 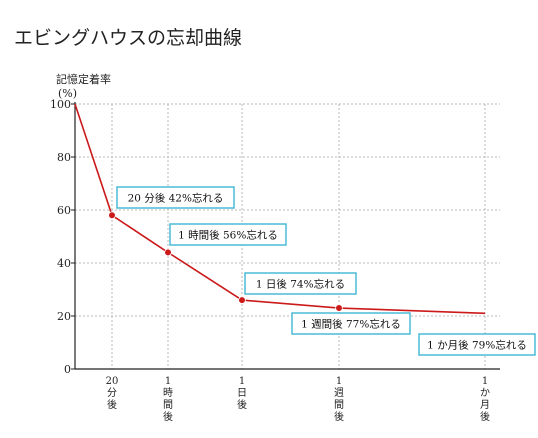 I want to click on y-tick-label: 40, so click(x=64, y=263).